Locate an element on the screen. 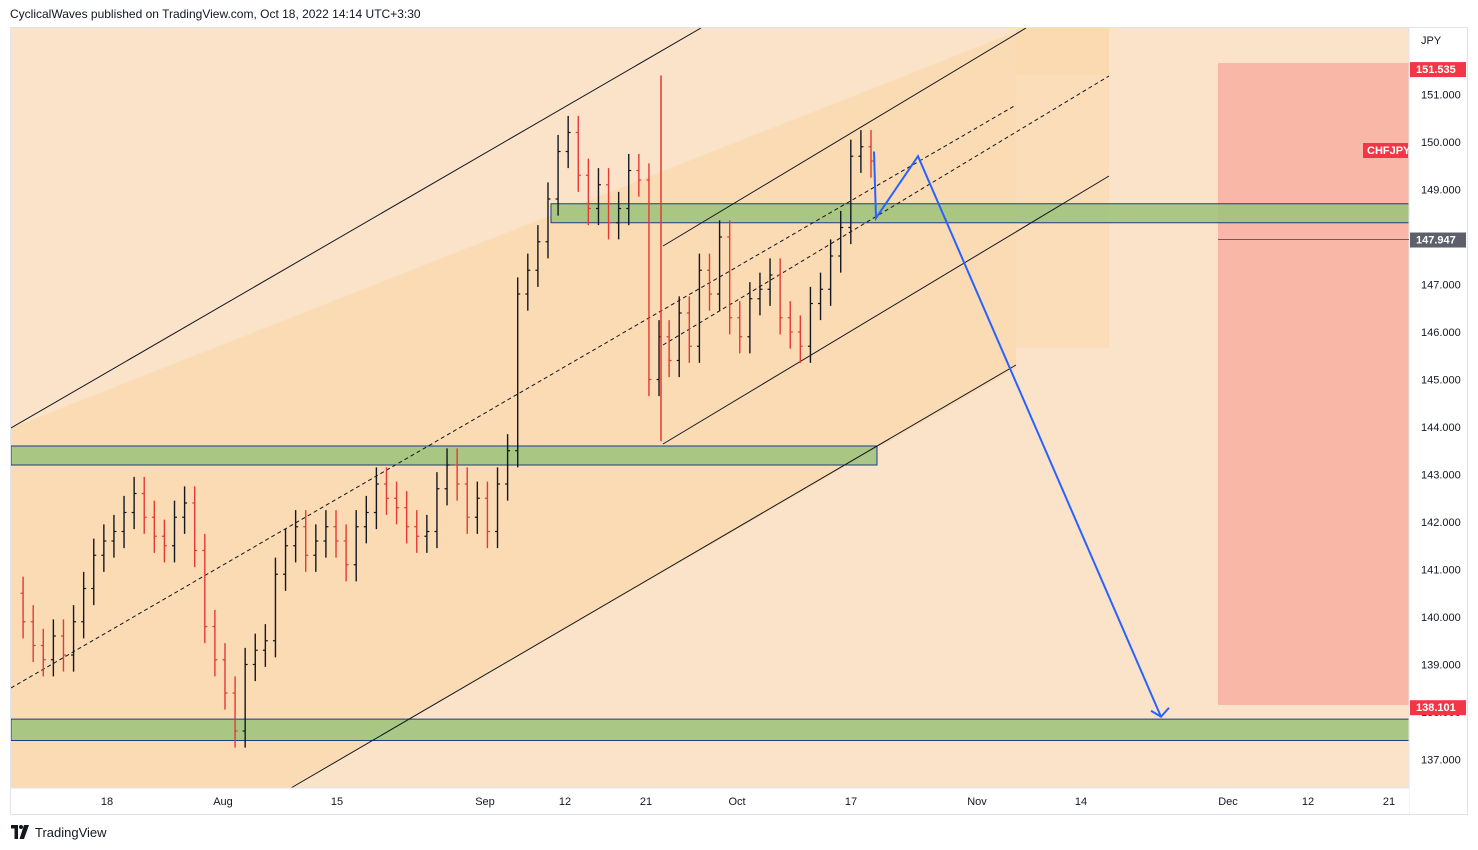 The image size is (1478, 850). symbol-label: CHFJPY is located at coordinates (1389, 151).